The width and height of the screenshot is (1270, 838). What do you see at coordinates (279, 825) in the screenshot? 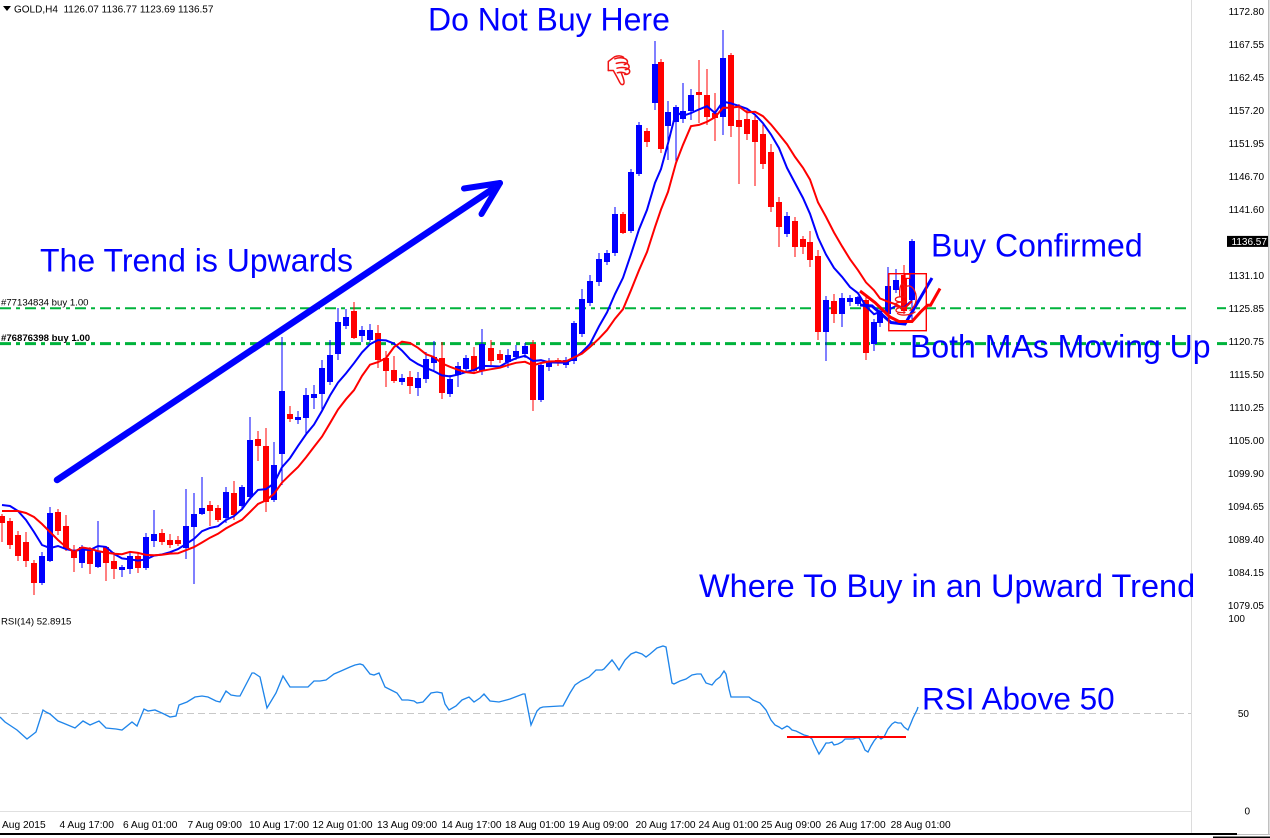
I see `svg-text: 10 Aug 17:00` at bounding box center [279, 825].